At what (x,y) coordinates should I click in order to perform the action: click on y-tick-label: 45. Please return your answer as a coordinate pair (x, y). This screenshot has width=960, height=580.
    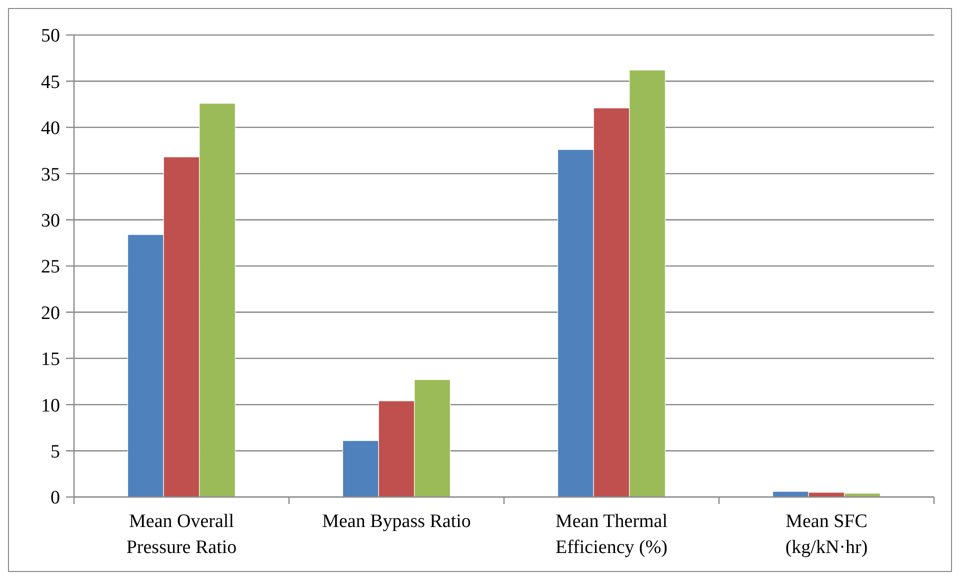
    Looking at the image, I should click on (50, 82).